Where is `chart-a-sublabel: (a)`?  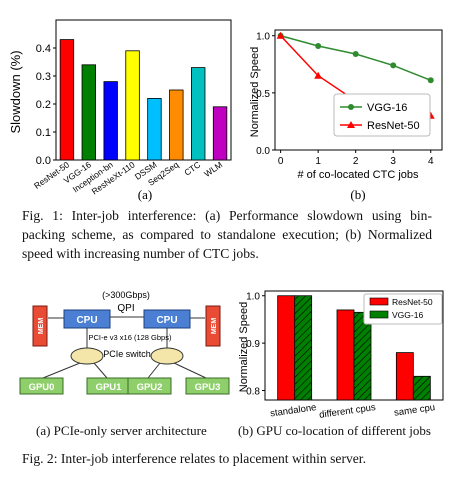 chart-a-sublabel: (a) is located at coordinates (145, 194).